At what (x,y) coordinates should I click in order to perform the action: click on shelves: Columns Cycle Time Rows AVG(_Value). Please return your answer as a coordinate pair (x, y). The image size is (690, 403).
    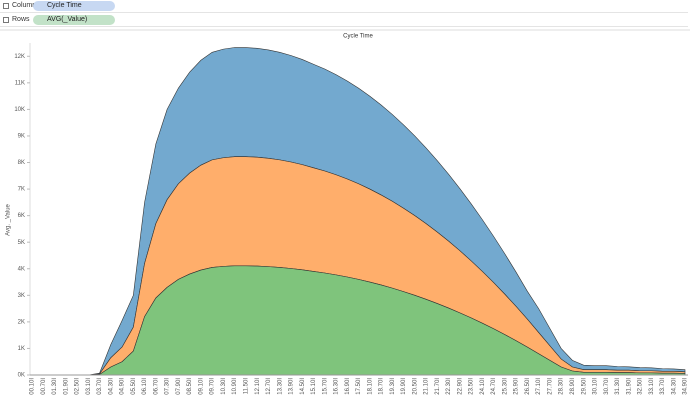
    Looking at the image, I should click on (345, 14).